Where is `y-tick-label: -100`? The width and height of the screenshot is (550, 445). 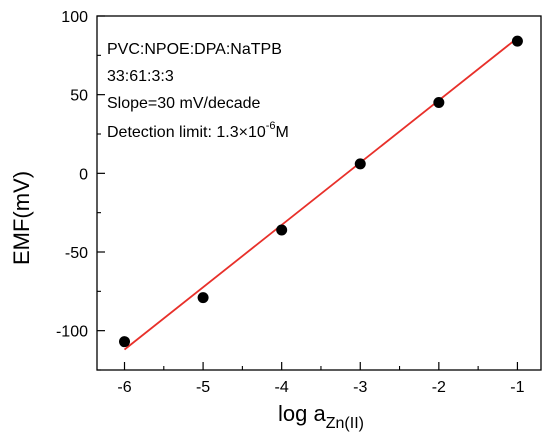
y-tick-label: -100 is located at coordinates (72, 332).